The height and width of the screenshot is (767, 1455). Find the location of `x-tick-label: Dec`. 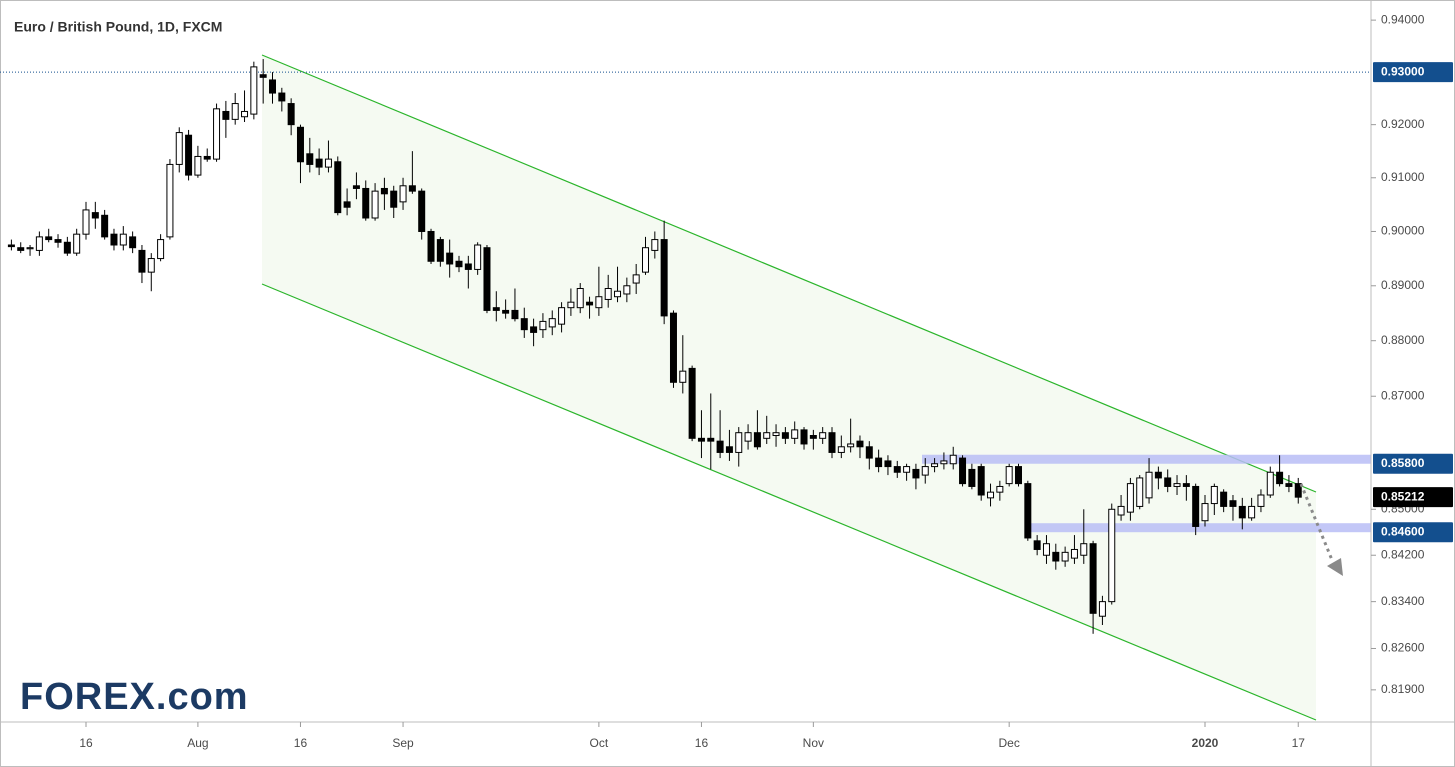

x-tick-label: Dec is located at coordinates (1009, 743).